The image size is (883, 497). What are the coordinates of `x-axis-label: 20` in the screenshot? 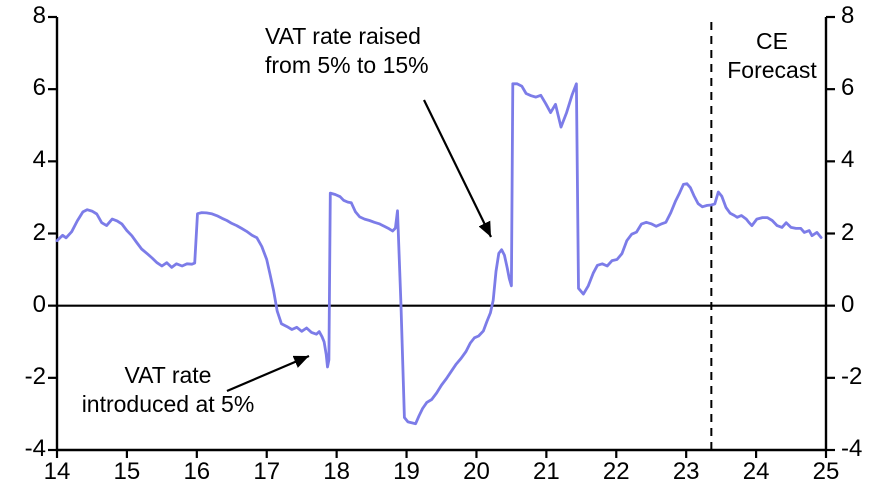 It's located at (476, 471).